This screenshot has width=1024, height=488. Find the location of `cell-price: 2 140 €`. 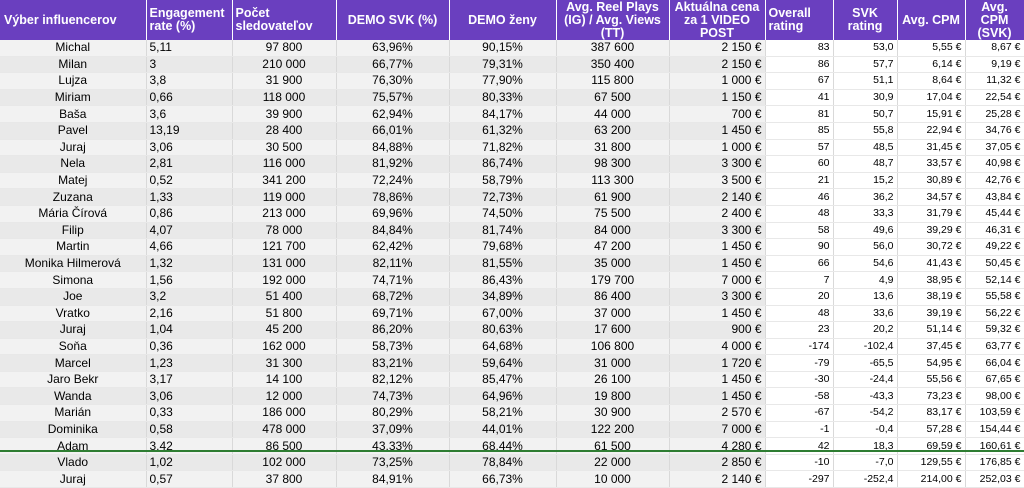

cell-price: 2 140 € is located at coordinates (717, 197).